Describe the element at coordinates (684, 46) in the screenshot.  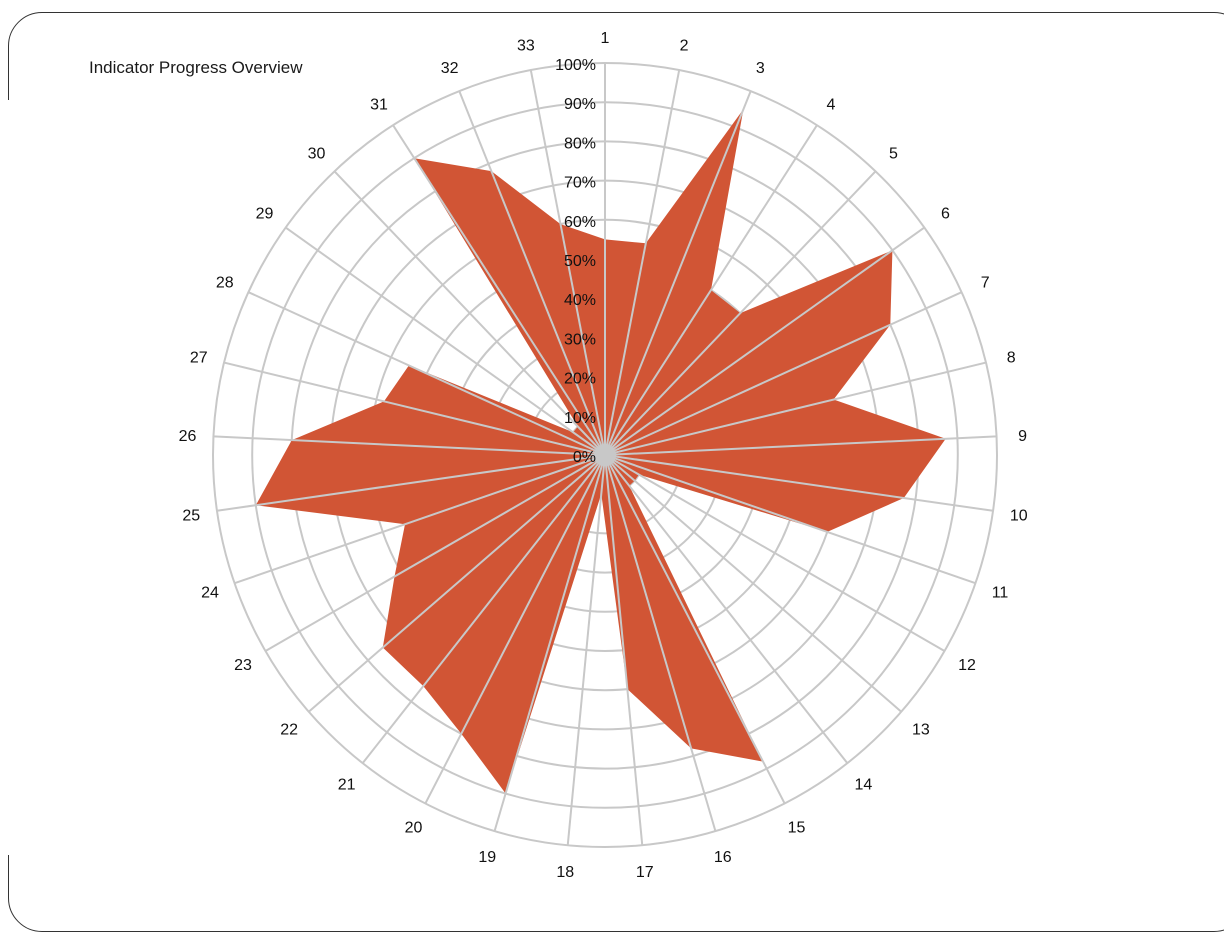
I see `category-label-2: 2` at that location.